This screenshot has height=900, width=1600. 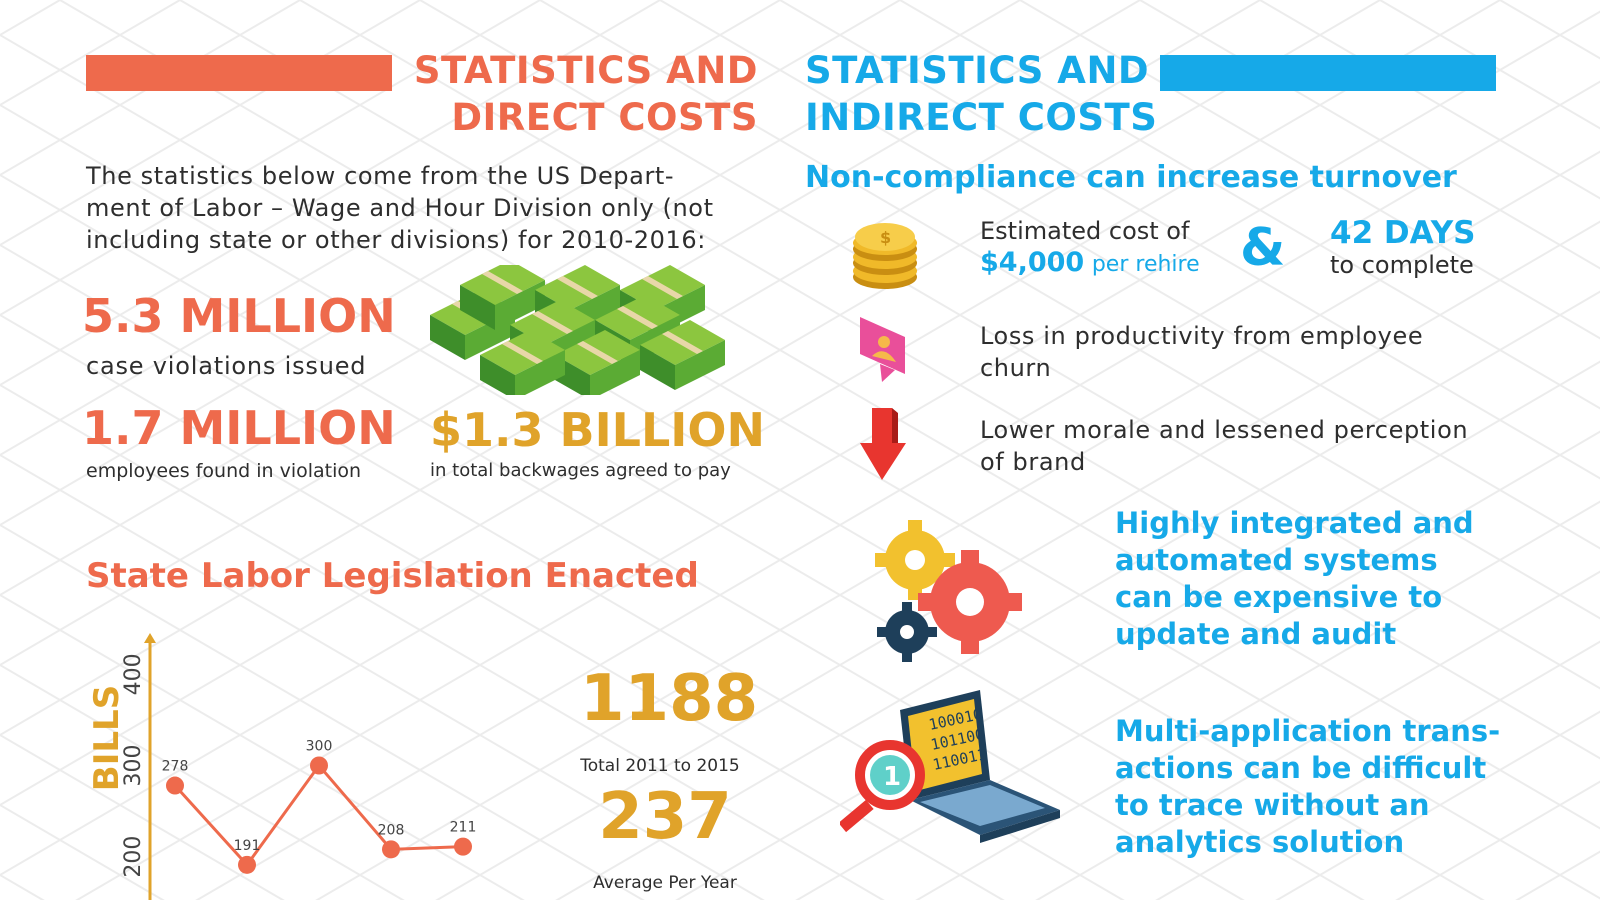 I want to click on turnover-subtitle: Non-compliance can increase turnover, so click(x=1131, y=177).